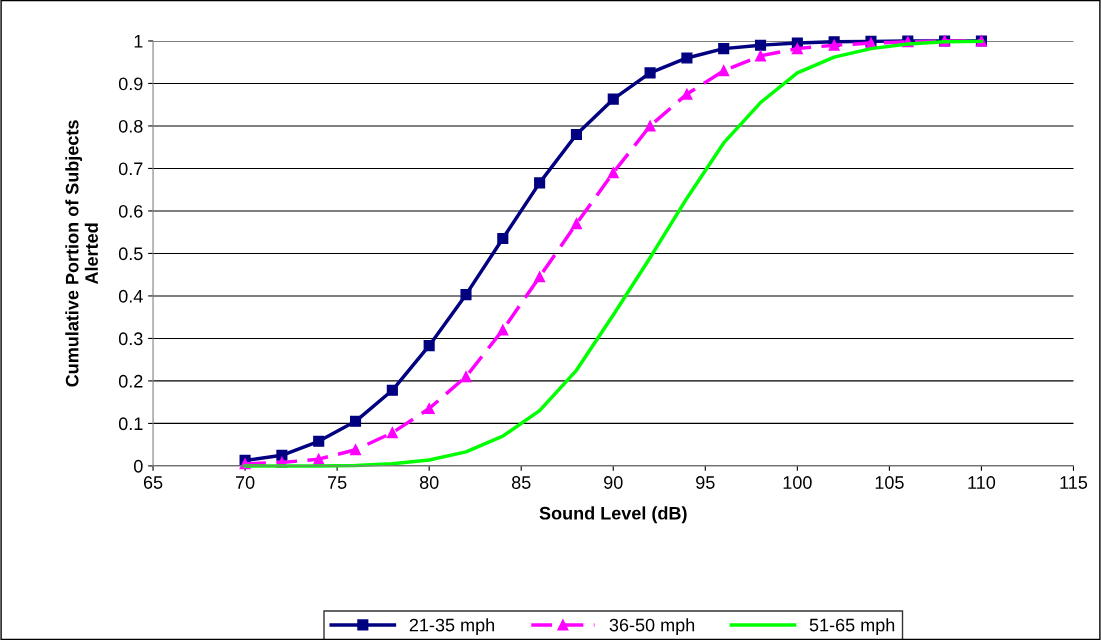 The width and height of the screenshot is (1101, 640). What do you see at coordinates (429, 482) in the screenshot?
I see `x-tick-label: 80` at bounding box center [429, 482].